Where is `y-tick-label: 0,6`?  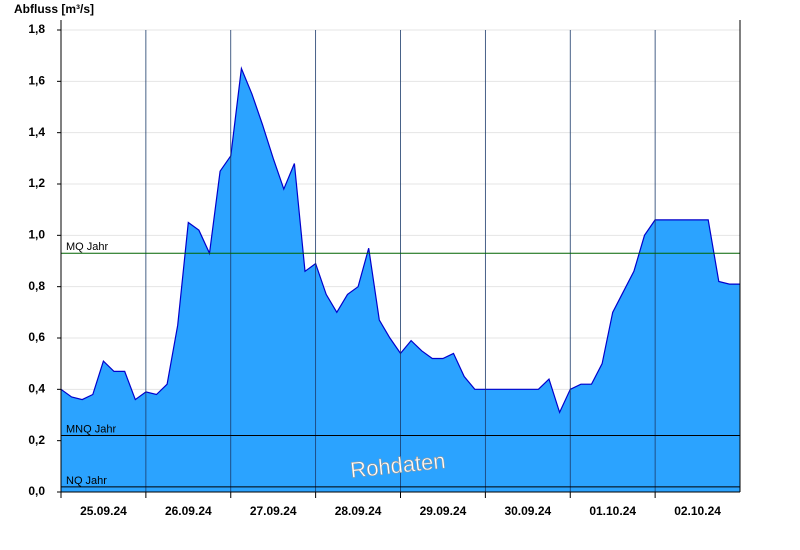 y-tick-label: 0,6 is located at coordinates (36, 337).